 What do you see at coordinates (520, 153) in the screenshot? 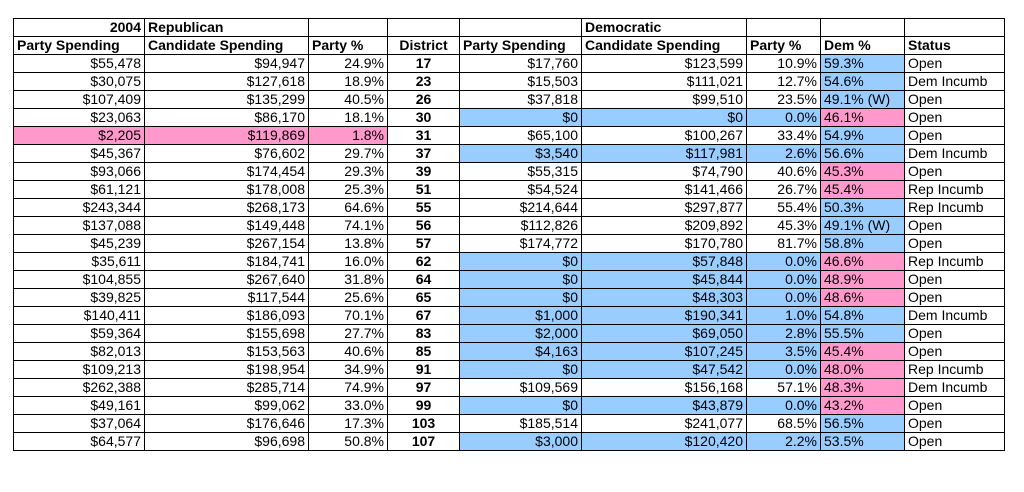
I see `dem-party-spending-cell: $3,540` at bounding box center [520, 153].